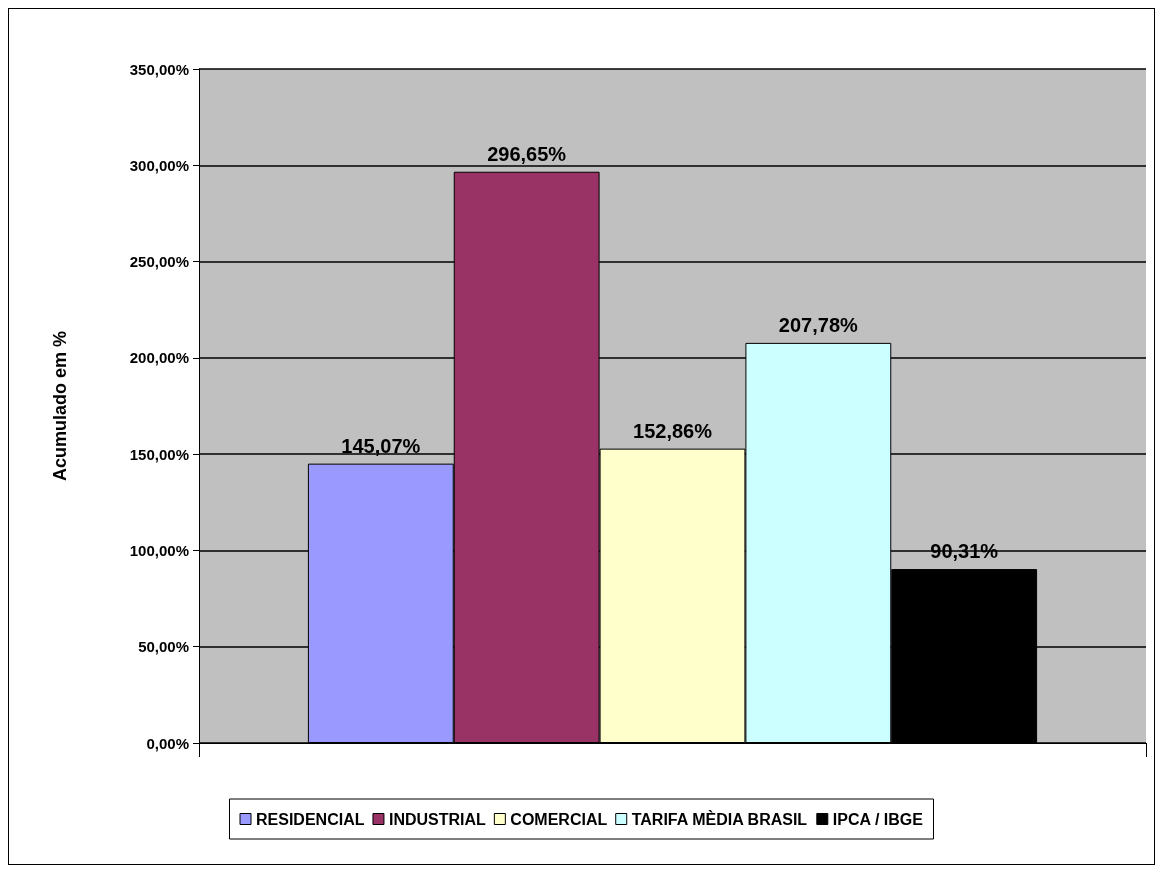  What do you see at coordinates (310, 819) in the screenshot?
I see `legend-label: RESIDENCIAL` at bounding box center [310, 819].